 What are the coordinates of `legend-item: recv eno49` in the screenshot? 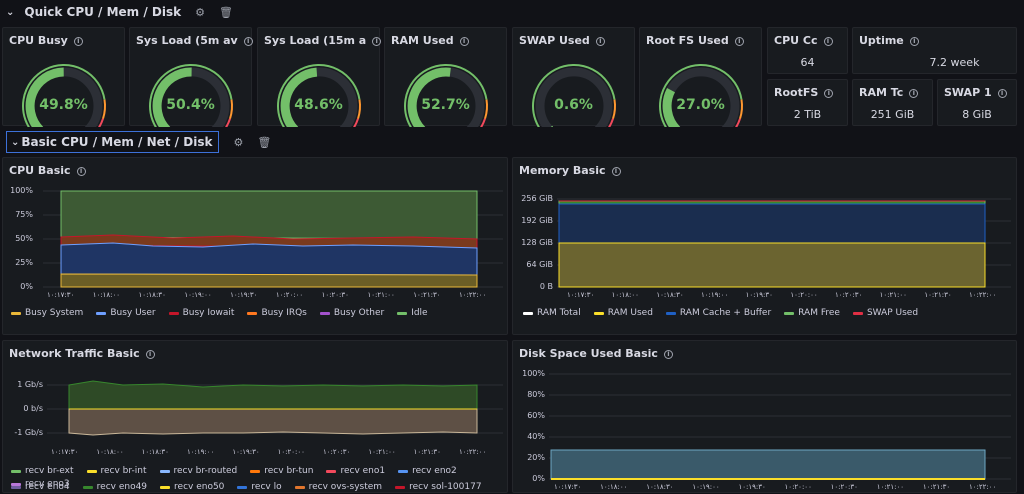 It's located at (114, 487).